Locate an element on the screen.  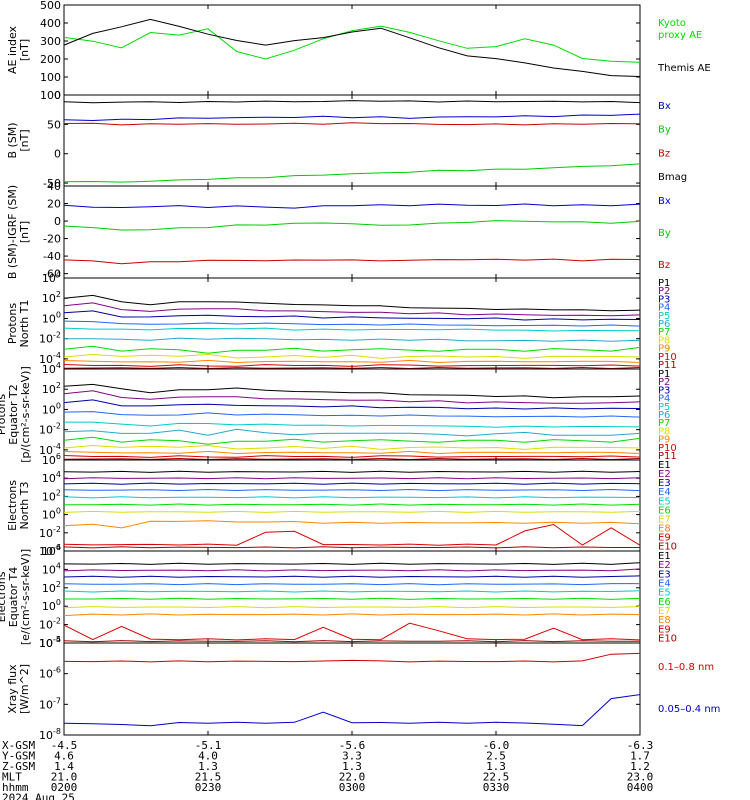
date-label: 2024 Aug 25 is located at coordinates (38, 796).